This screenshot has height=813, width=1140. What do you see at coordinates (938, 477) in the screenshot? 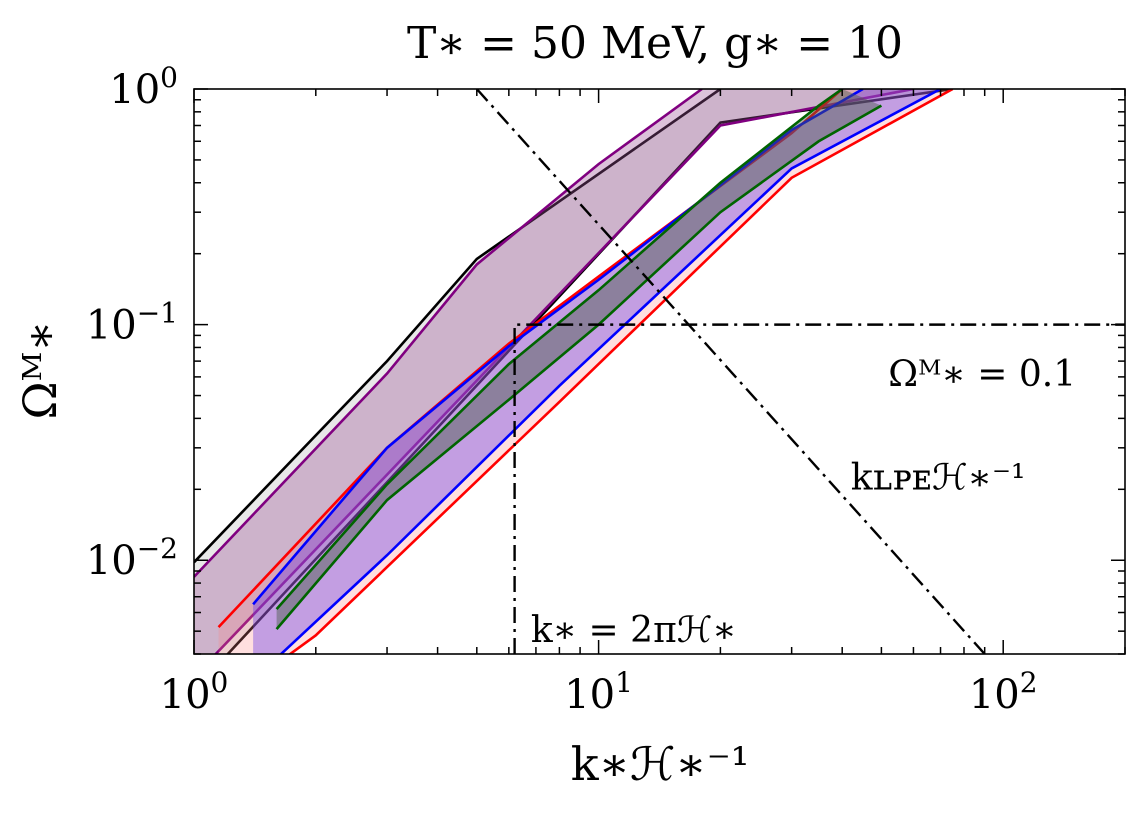
I see `annotation-1: kʟᴘᴇℋ∗⁻¹` at bounding box center [938, 477].